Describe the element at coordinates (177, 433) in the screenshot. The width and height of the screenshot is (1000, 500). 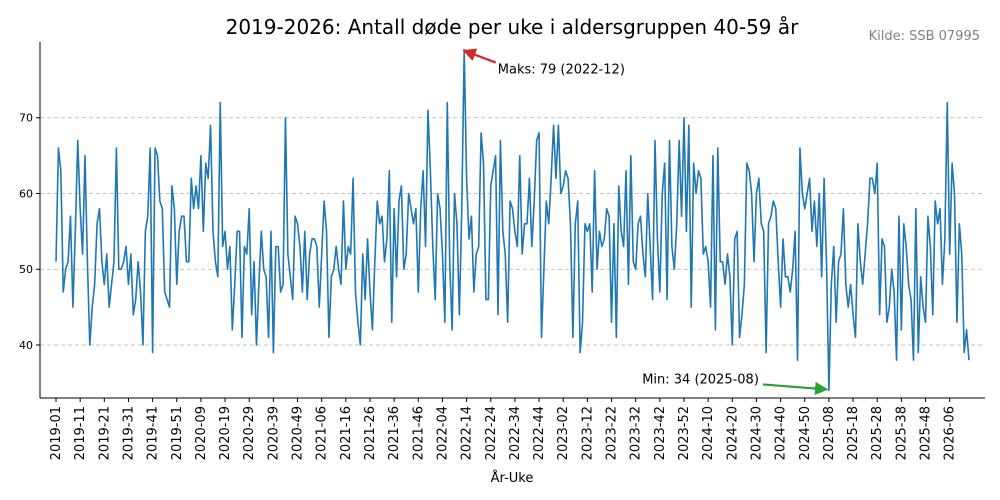
I see `x-tick-label: 2019-51` at that location.